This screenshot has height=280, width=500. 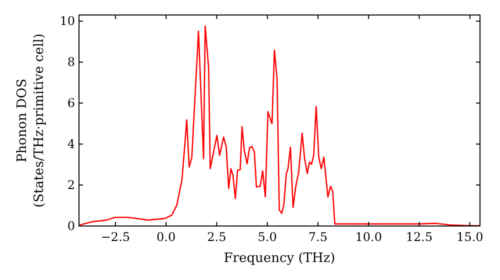 What do you see at coordinates (71, 226) in the screenshot?
I see `y-tick-label: 0` at bounding box center [71, 226].